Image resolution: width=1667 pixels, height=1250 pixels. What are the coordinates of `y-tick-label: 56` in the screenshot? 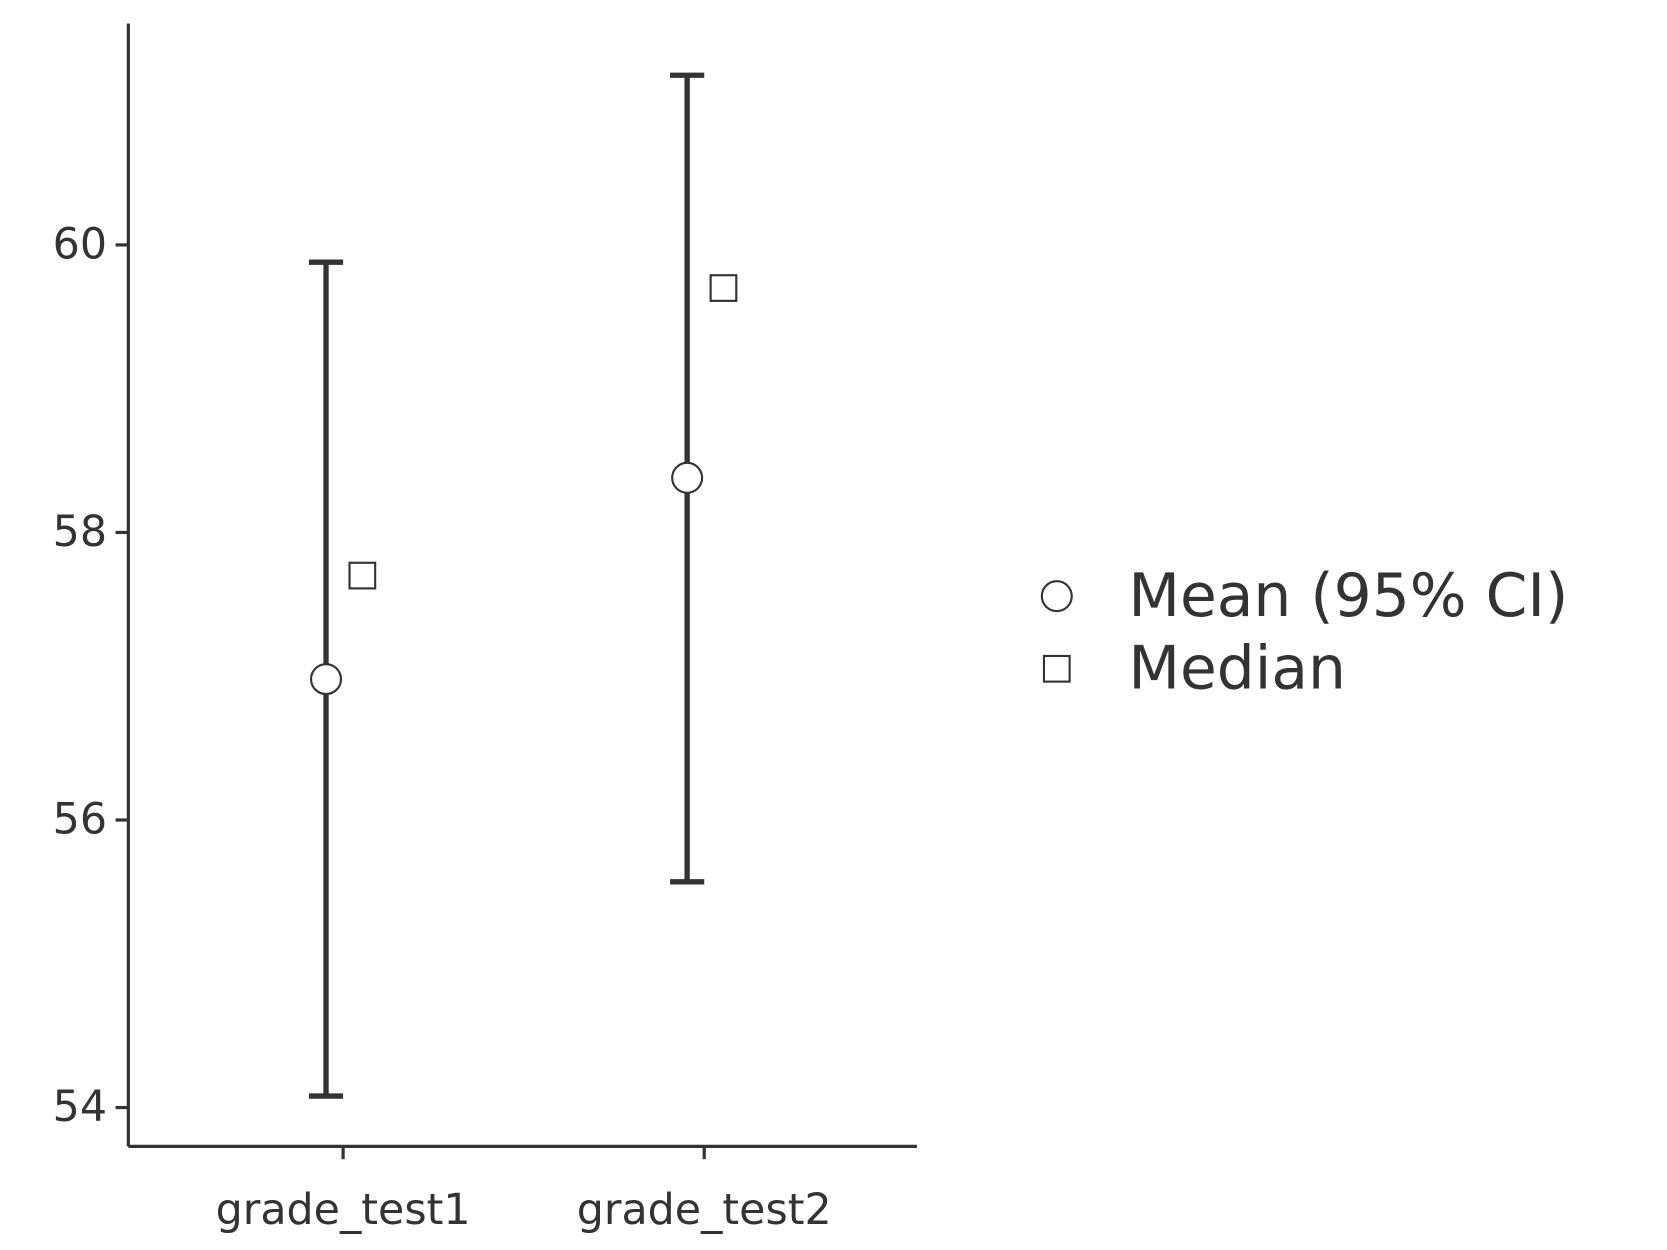 It's located at (80, 820).